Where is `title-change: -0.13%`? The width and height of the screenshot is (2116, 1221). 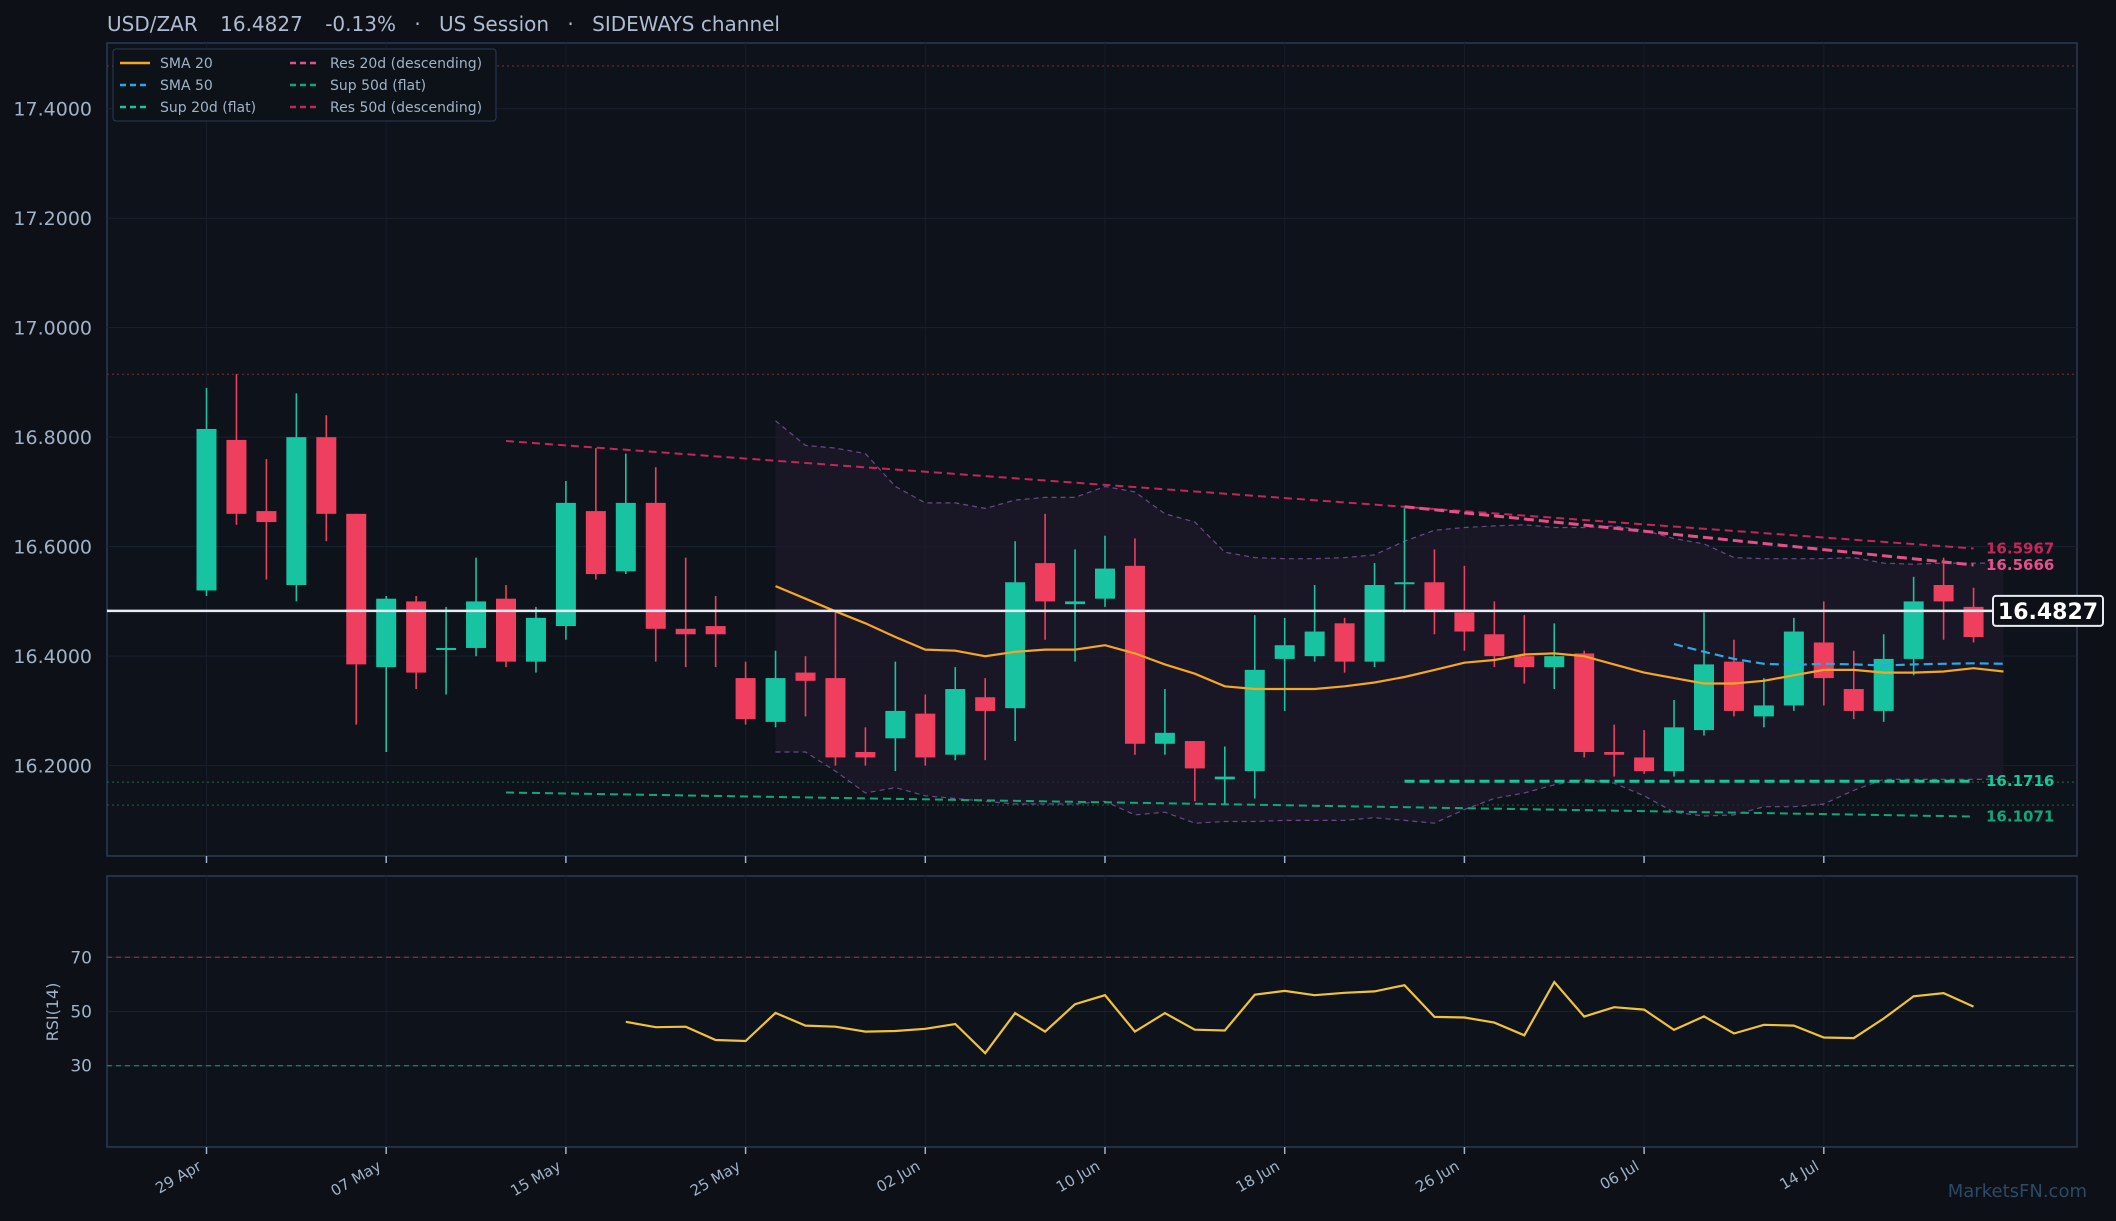
title-change: -0.13% is located at coordinates (360, 24).